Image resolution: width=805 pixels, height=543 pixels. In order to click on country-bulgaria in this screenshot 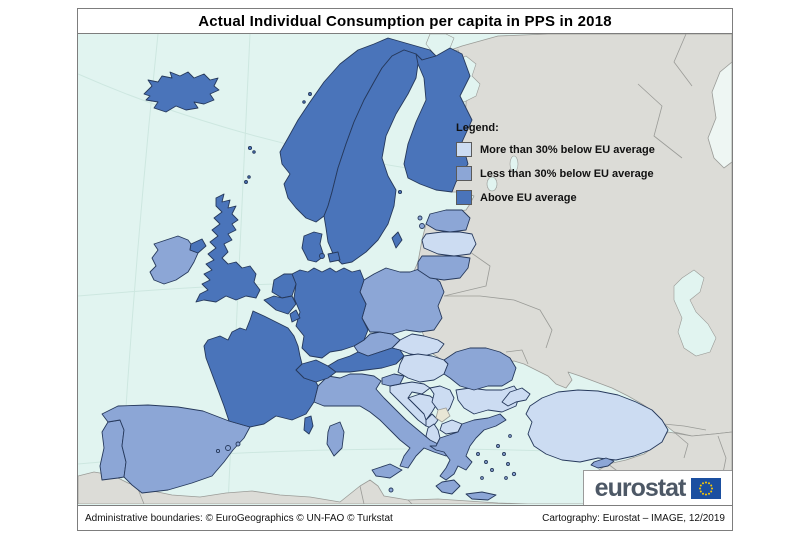, I will do `click(488, 400)`.